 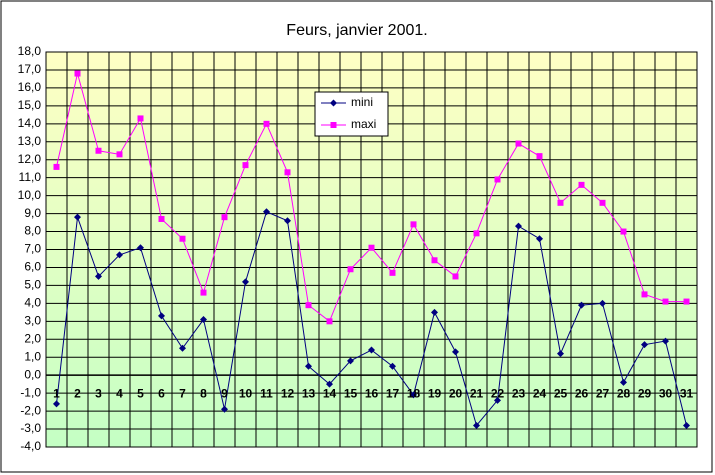 I want to click on x-tick-label: 30, so click(x=666, y=393).